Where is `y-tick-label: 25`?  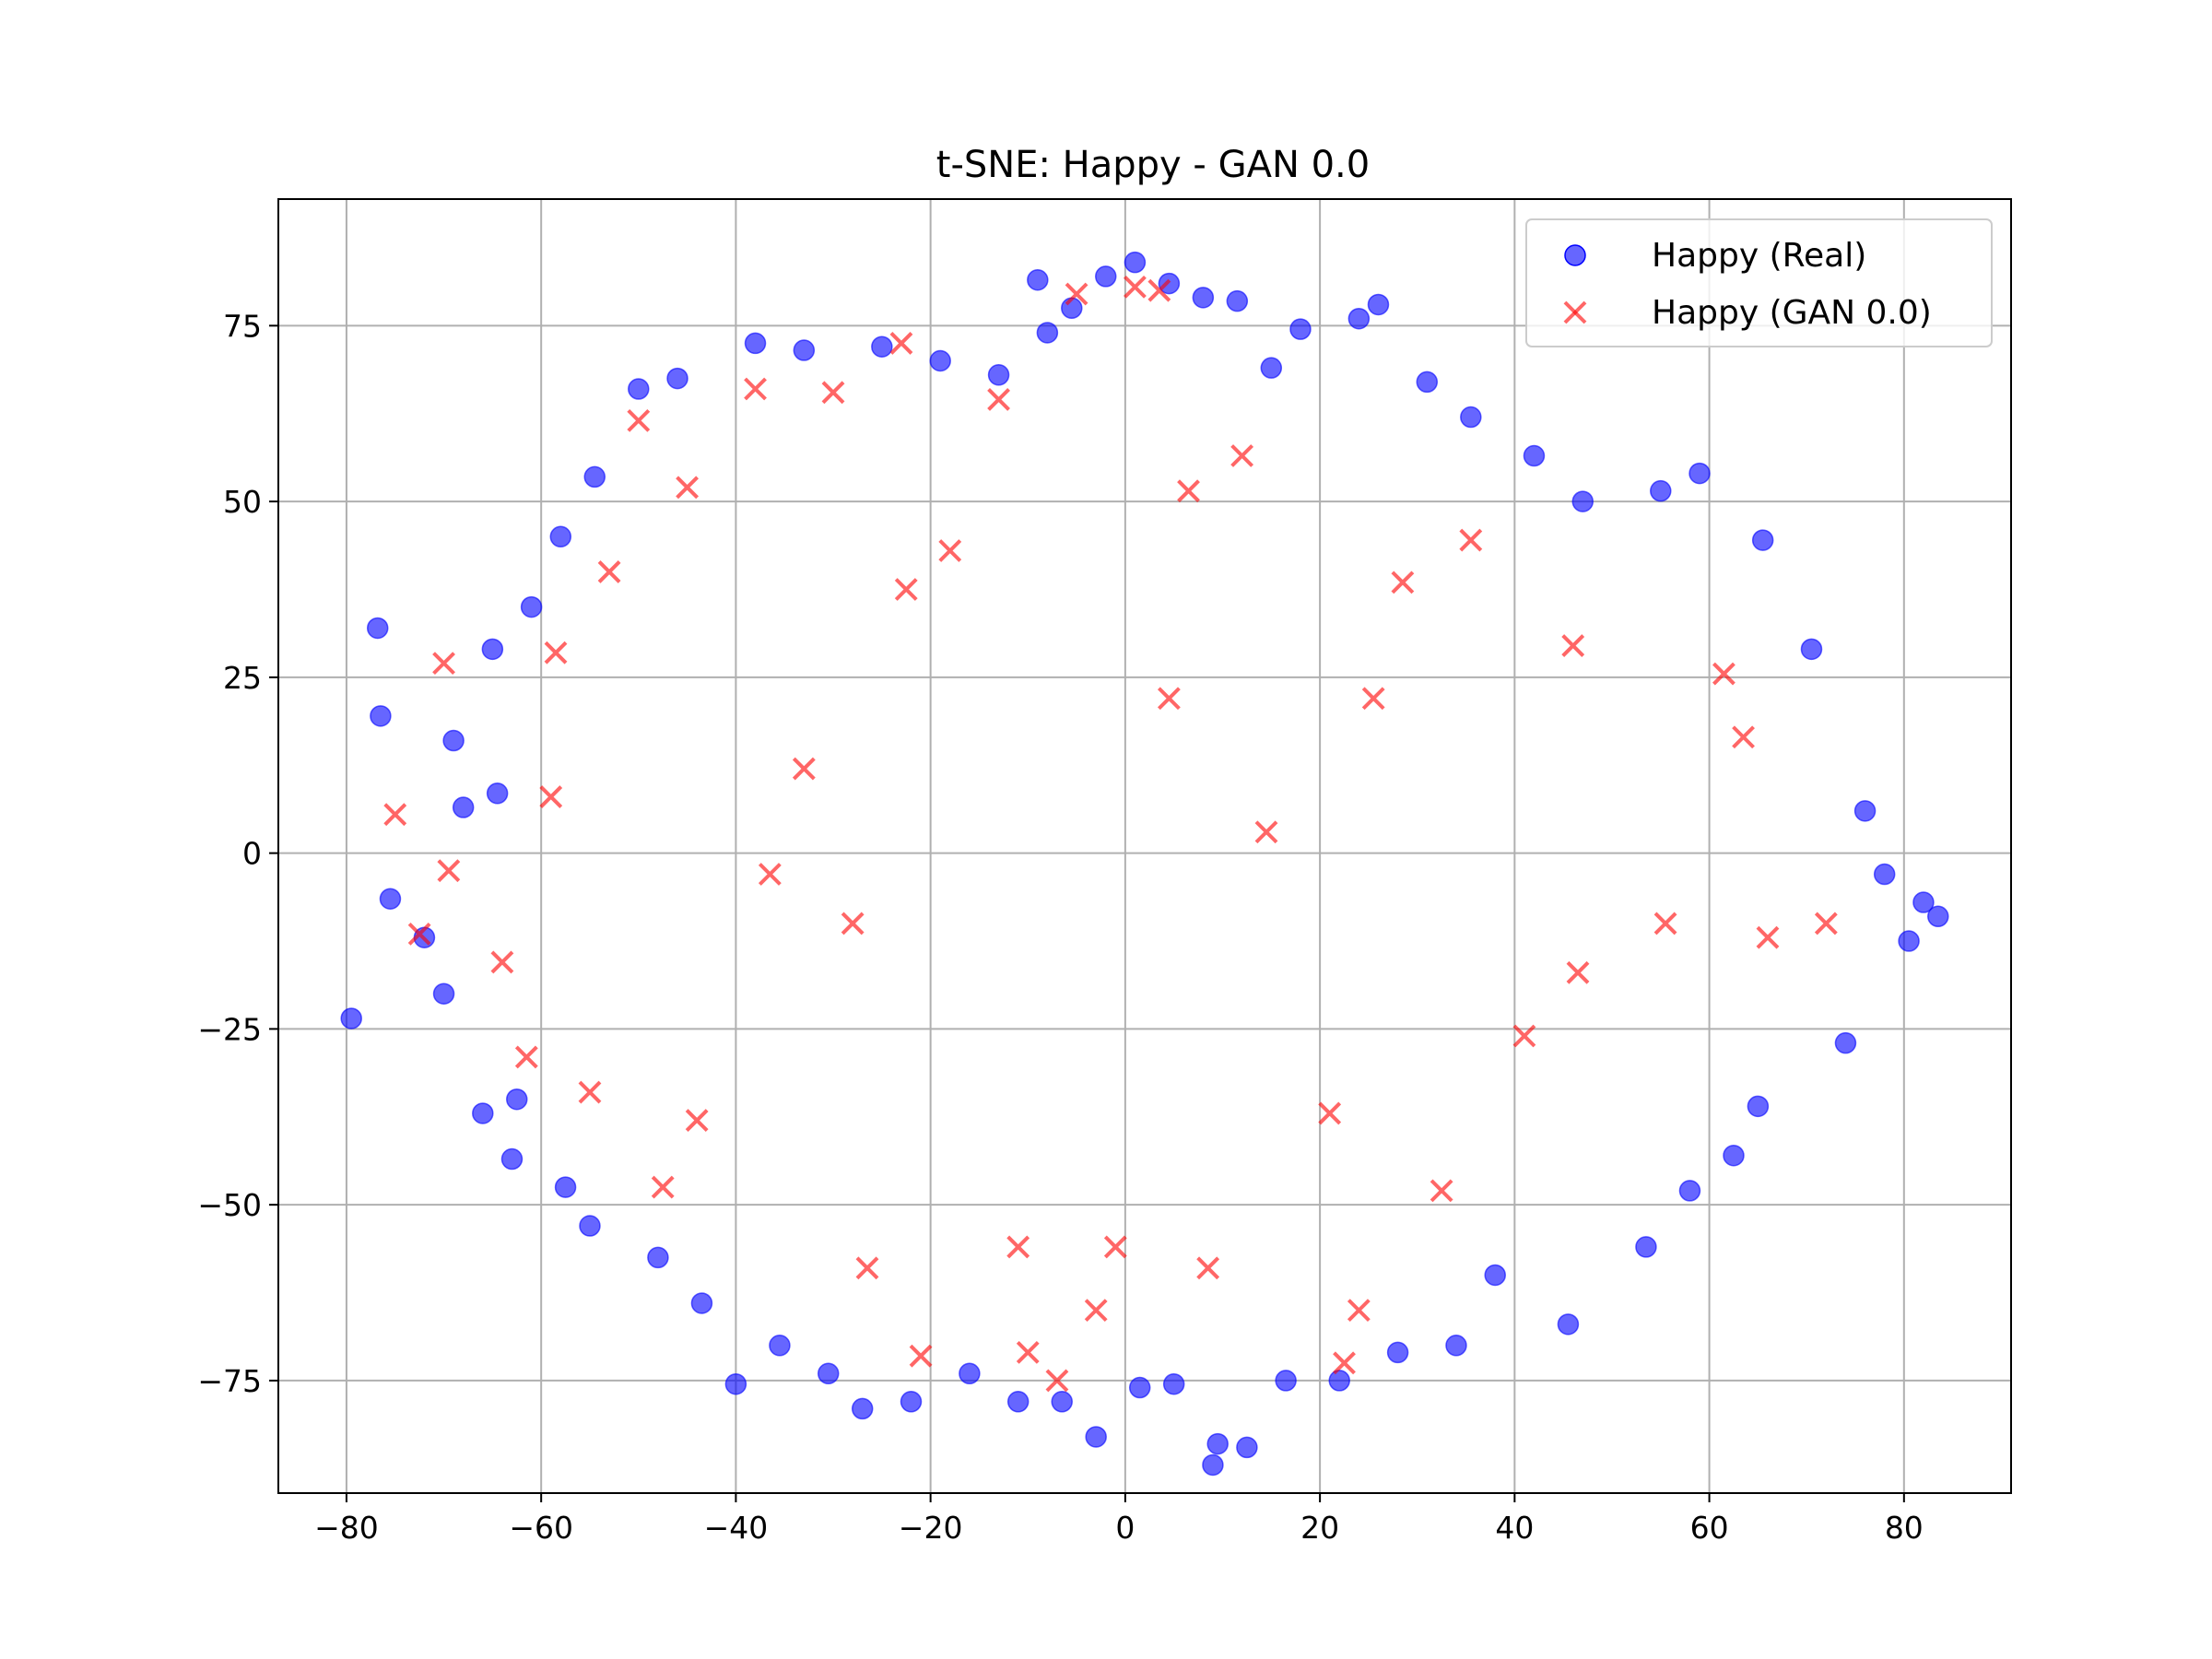 y-tick-label: 25 is located at coordinates (242, 678).